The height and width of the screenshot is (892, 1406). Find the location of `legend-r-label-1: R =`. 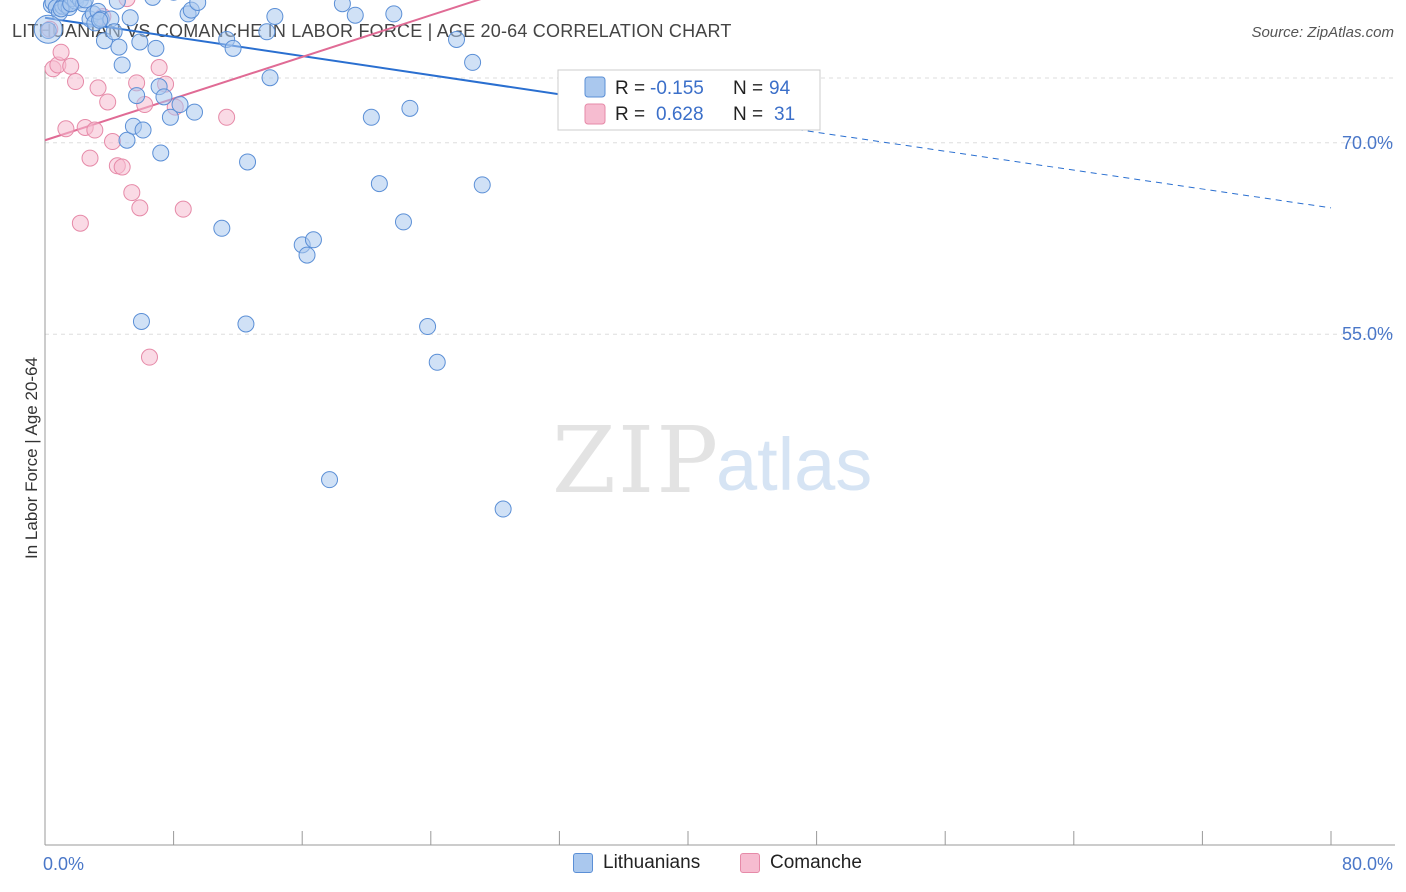

legend-r-label-1: R = is located at coordinates (630, 88).